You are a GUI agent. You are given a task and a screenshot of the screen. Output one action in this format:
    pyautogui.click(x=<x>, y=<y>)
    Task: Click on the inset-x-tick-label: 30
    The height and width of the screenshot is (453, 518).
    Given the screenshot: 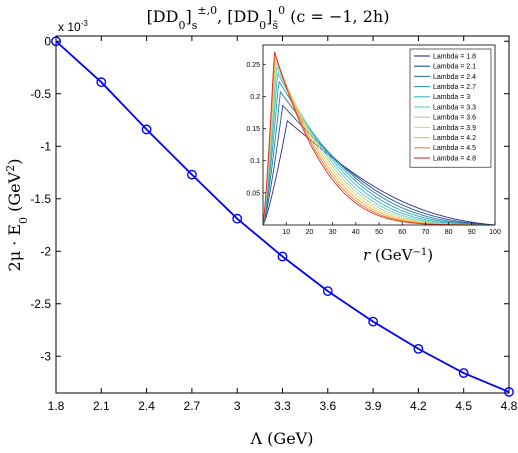 What is the action you would take?
    pyautogui.click(x=333, y=232)
    